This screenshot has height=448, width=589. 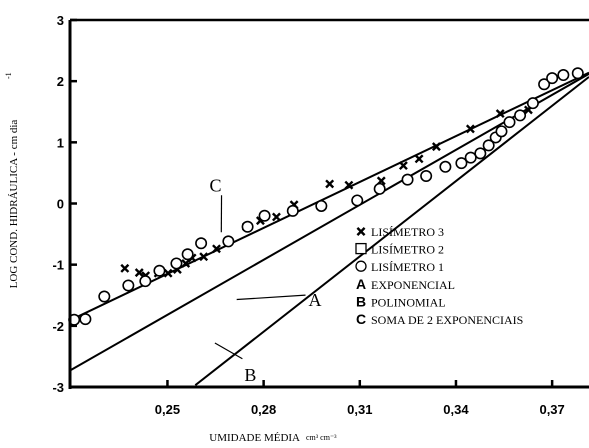 I want to click on legend-item: C SOMA DE 2 EXPONENCIAIS, so click(x=439, y=319).